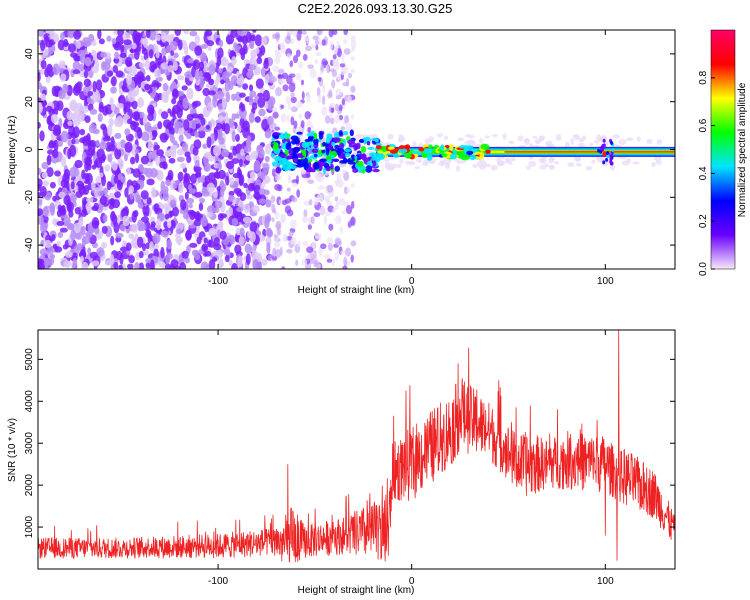 The height and width of the screenshot is (600, 750). I want to click on chart-title: C2E2.2026.093.13.30.G25, so click(375, 8).